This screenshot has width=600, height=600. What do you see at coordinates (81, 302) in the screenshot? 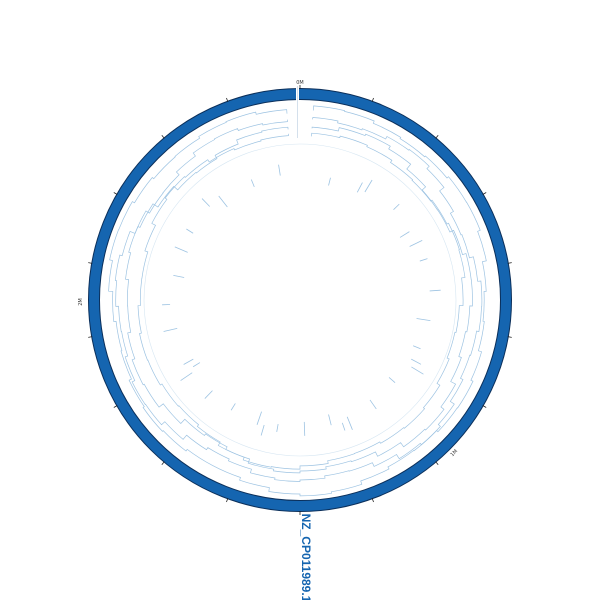
I see `tick-label-left: 2M` at bounding box center [81, 302].